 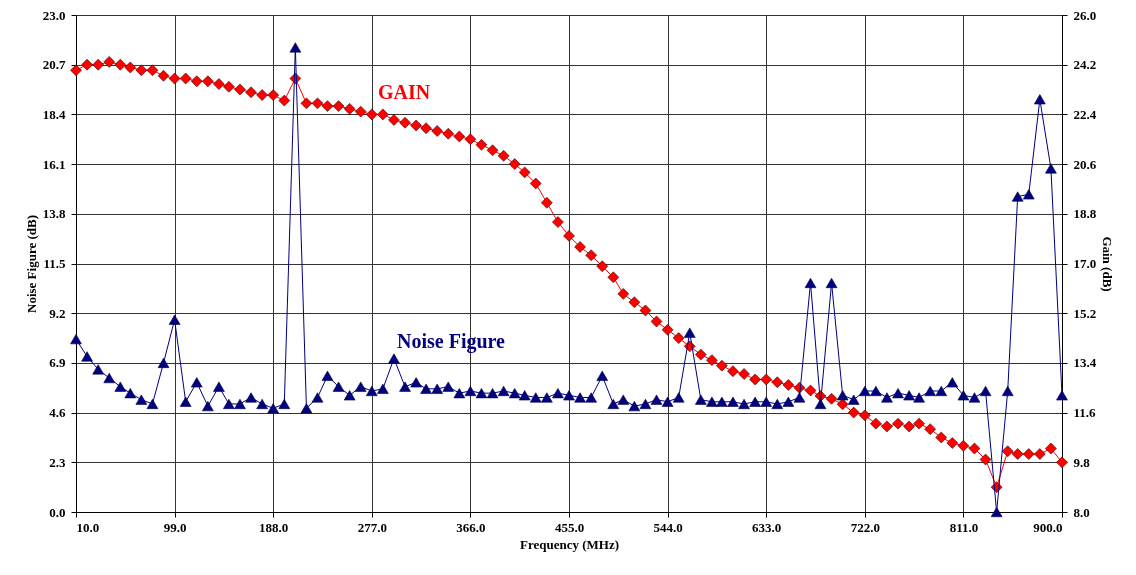 I want to click on y-tick-label: 18.4, so click(x=54, y=114).